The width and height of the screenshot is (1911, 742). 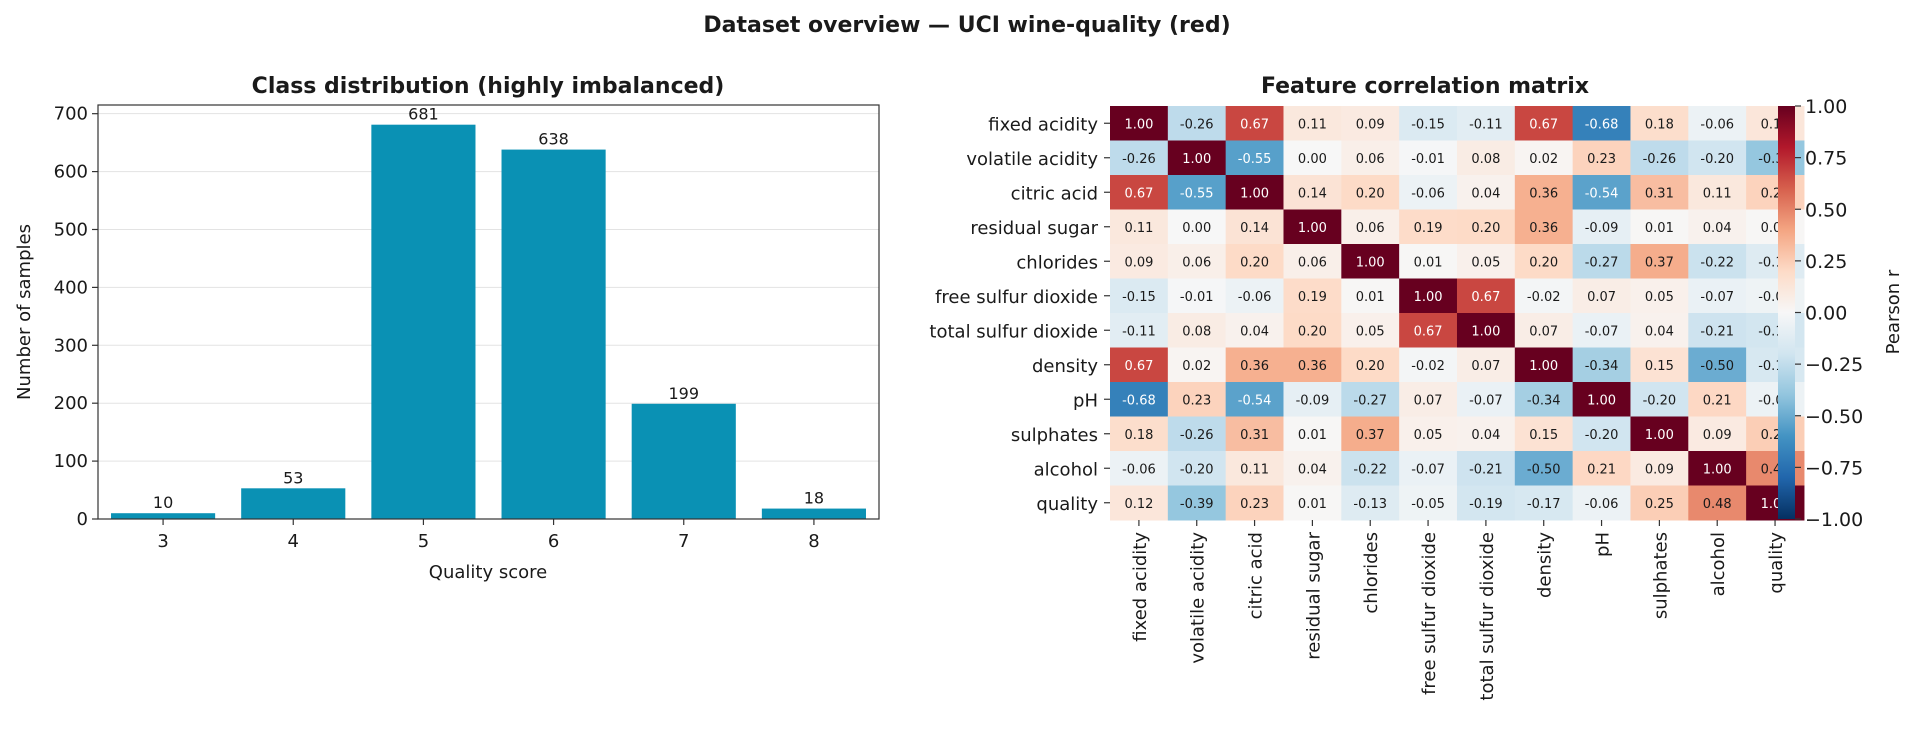 I want to click on column-label: residual sugar, so click(x=1313, y=595).